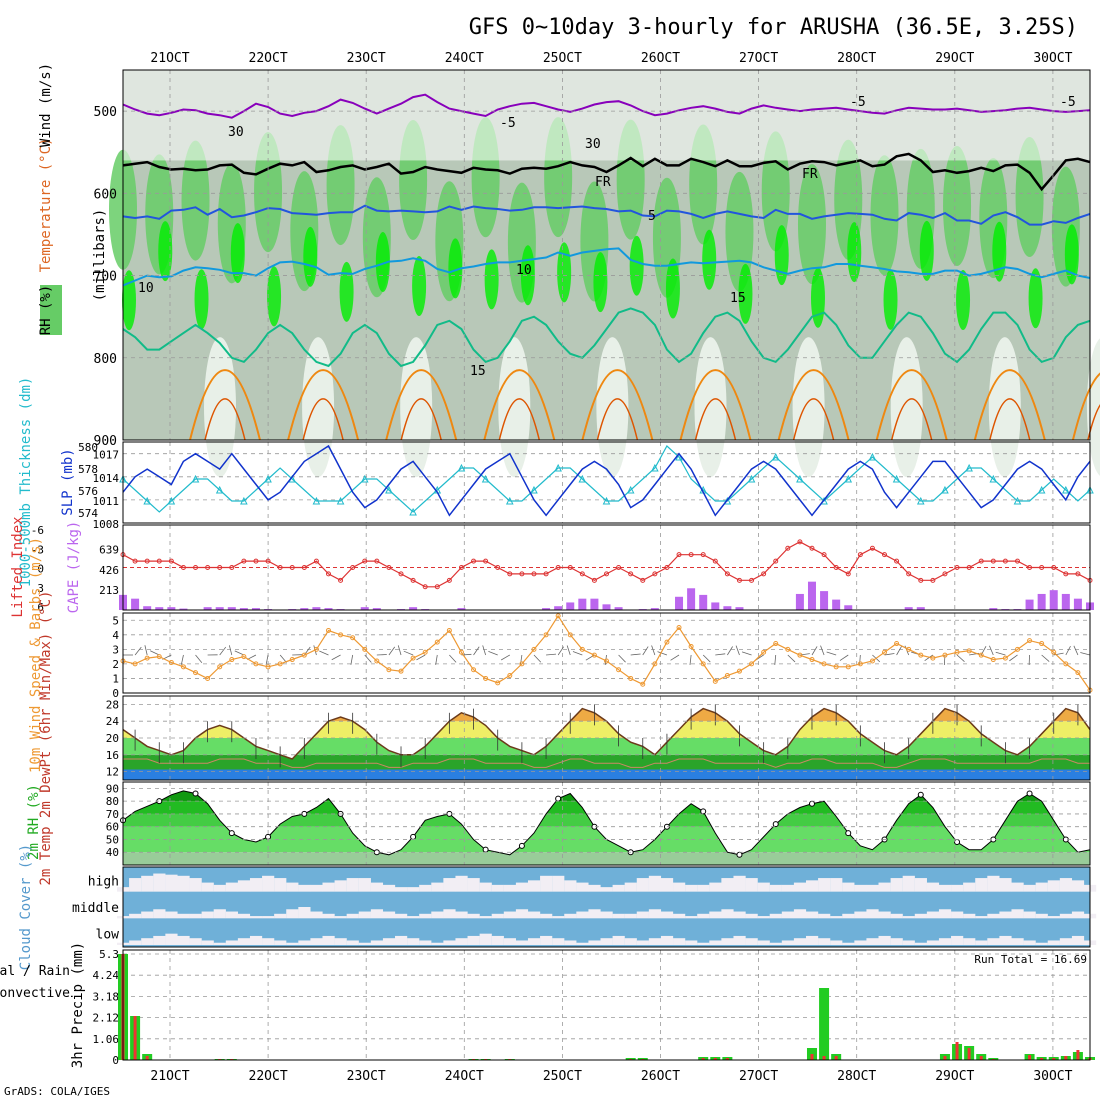  What do you see at coordinates (268, 1076) in the screenshot?
I see `bottom-x-label: 22OCT` at bounding box center [268, 1076].